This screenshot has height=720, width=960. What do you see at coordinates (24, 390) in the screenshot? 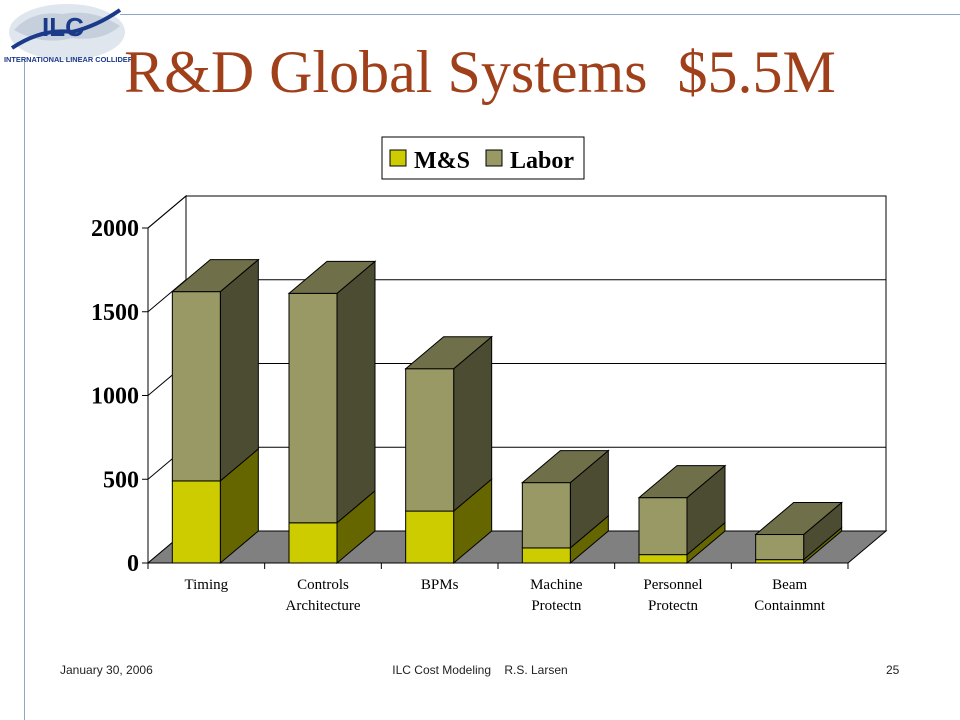
I see `side-rule` at bounding box center [24, 390].